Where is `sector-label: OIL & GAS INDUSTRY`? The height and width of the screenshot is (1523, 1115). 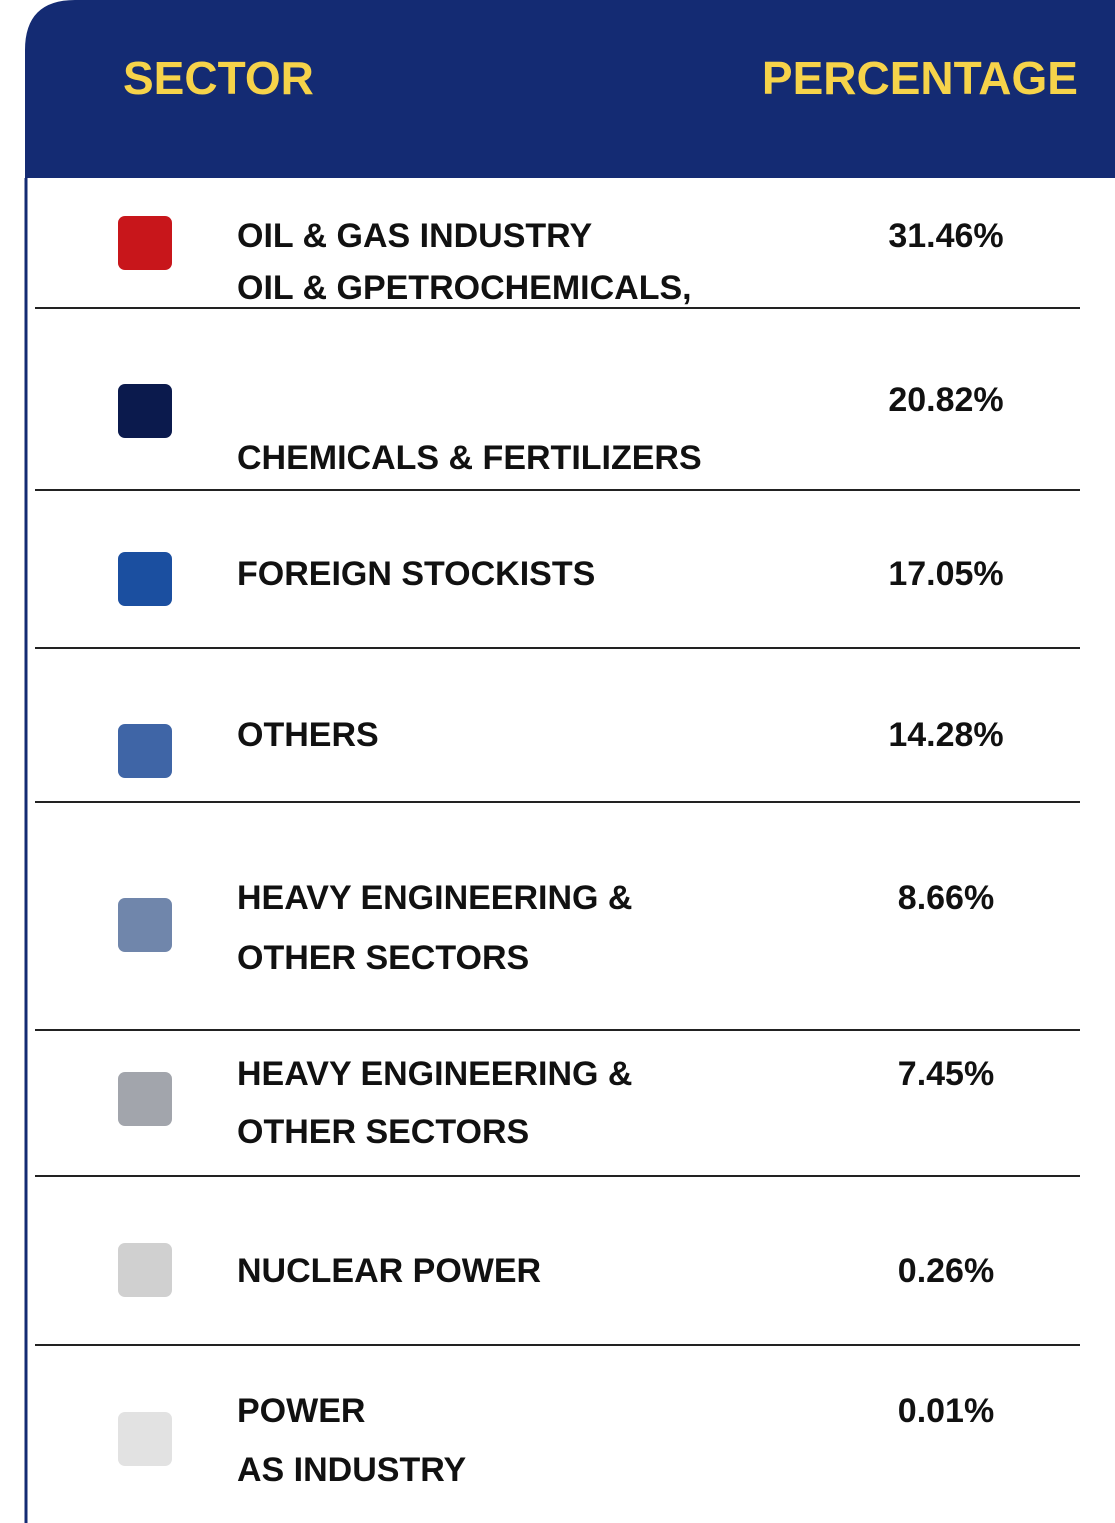 sector-label: OIL & GAS INDUSTRY is located at coordinates (414, 236).